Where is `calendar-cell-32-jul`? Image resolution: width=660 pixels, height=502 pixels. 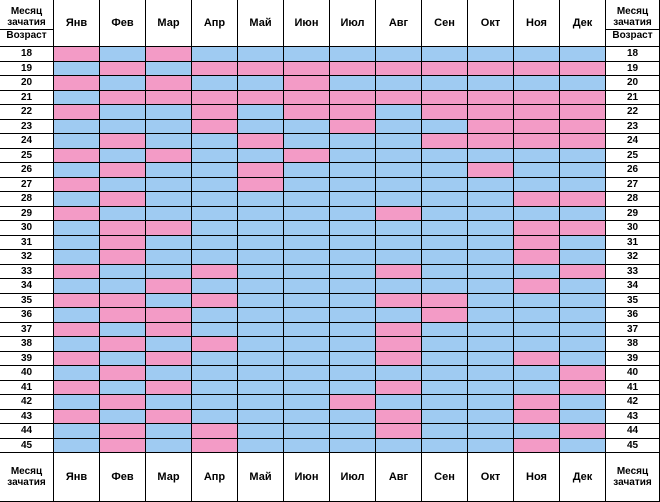
calendar-cell-32-jul is located at coordinates (353, 257).